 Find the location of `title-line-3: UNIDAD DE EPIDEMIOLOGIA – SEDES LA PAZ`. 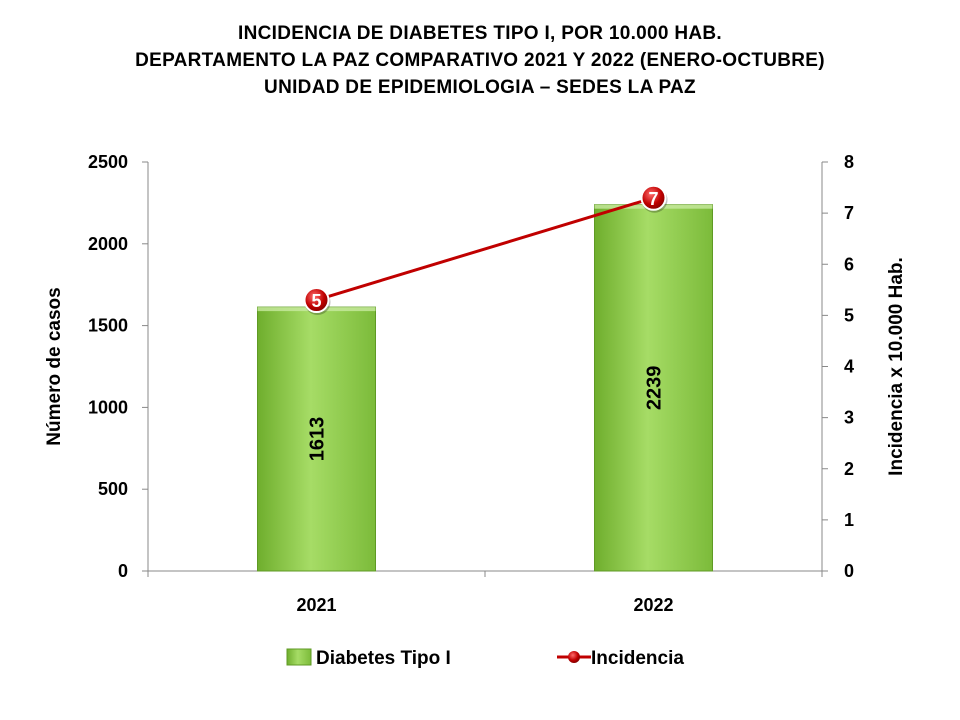

title-line-3: UNIDAD DE EPIDEMIOLOGIA – SEDES LA PAZ is located at coordinates (480, 87).